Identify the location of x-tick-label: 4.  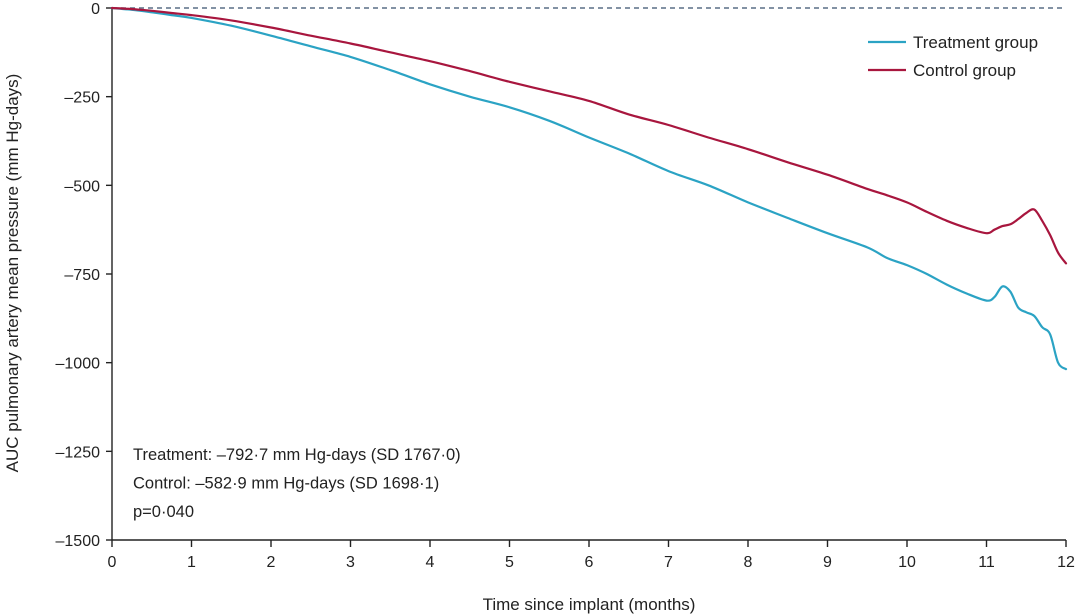
(430, 562).